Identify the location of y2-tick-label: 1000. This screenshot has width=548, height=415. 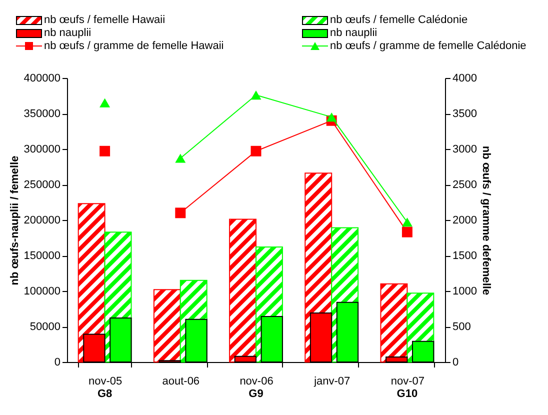
(464, 292).